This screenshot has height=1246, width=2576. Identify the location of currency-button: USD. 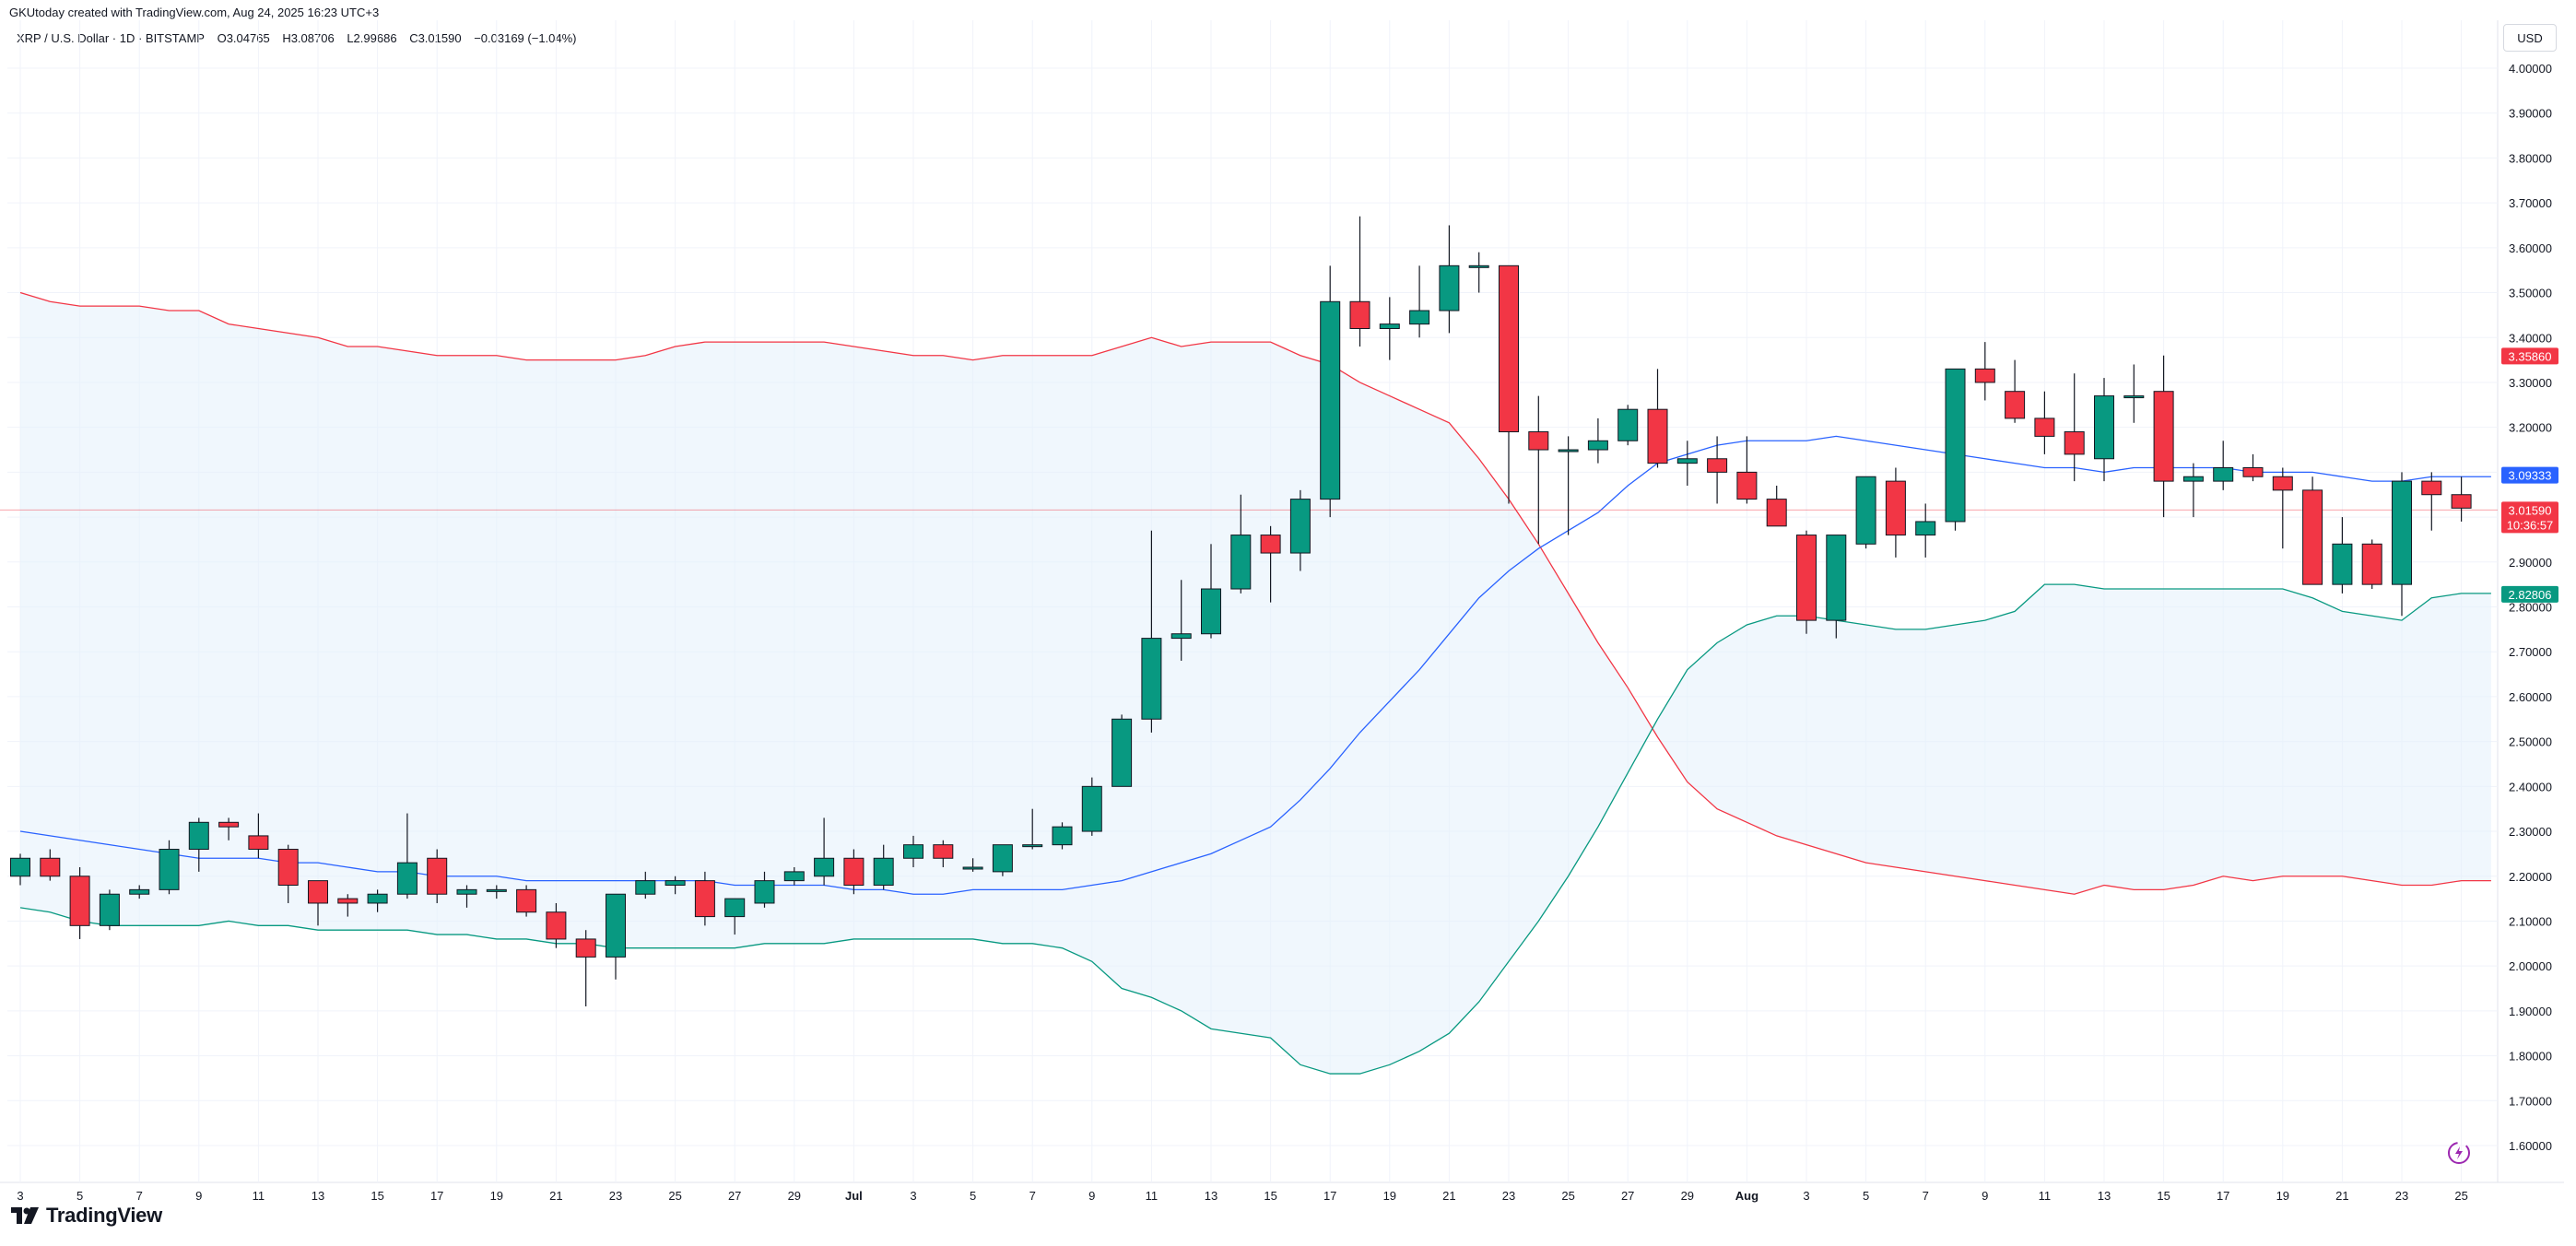
(2530, 38).